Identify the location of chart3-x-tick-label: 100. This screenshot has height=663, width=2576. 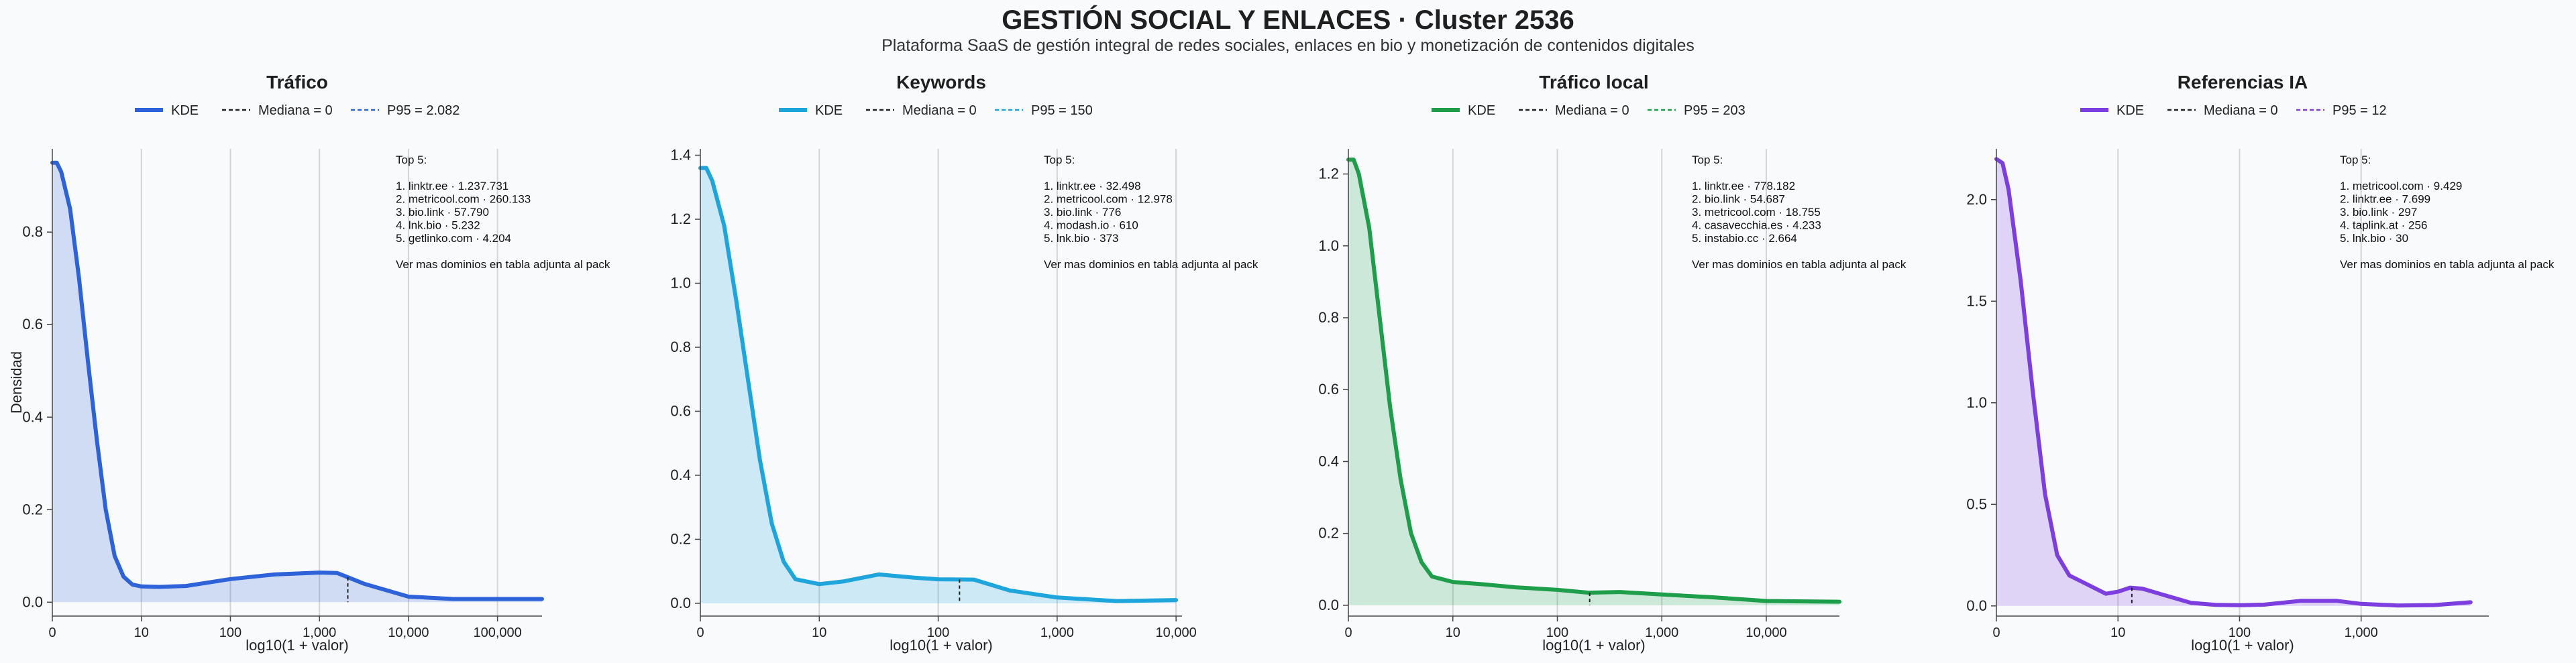
(1557, 632).